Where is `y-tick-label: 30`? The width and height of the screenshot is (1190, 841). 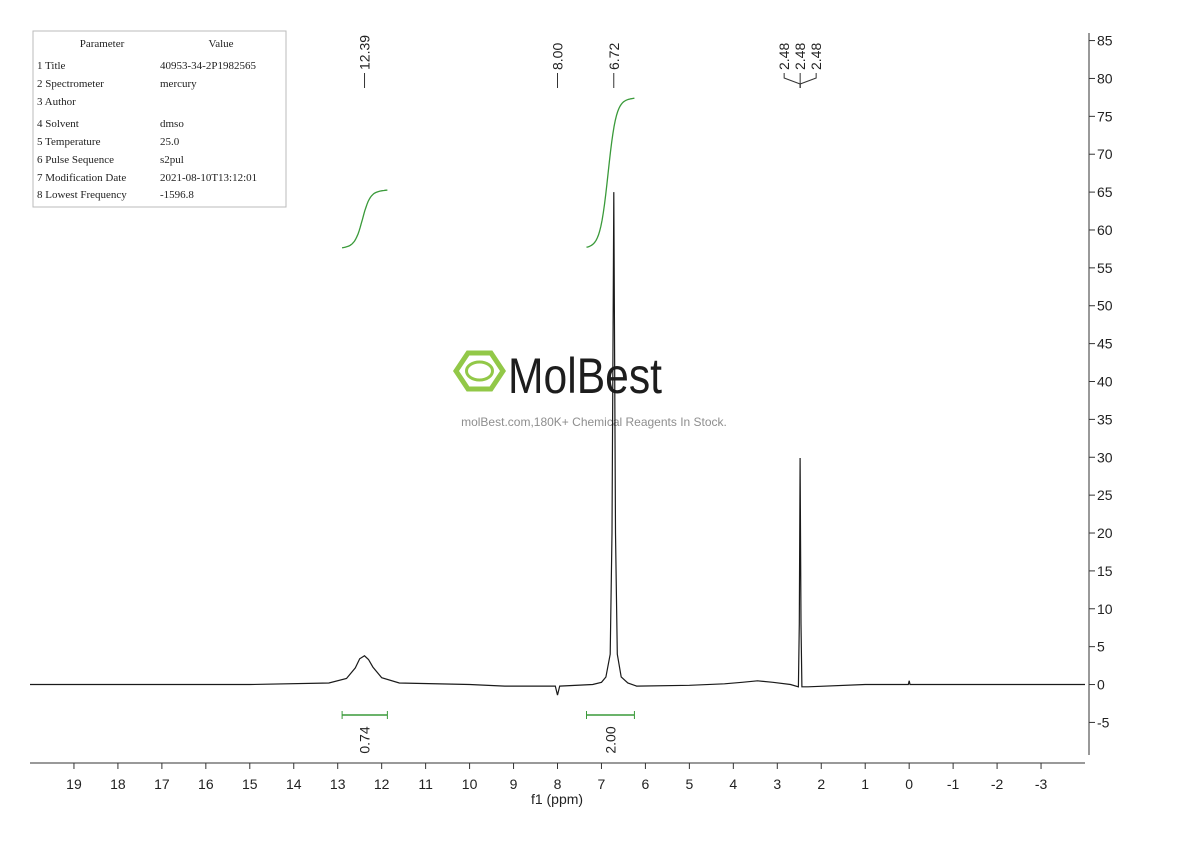 y-tick-label: 30 is located at coordinates (1105, 457).